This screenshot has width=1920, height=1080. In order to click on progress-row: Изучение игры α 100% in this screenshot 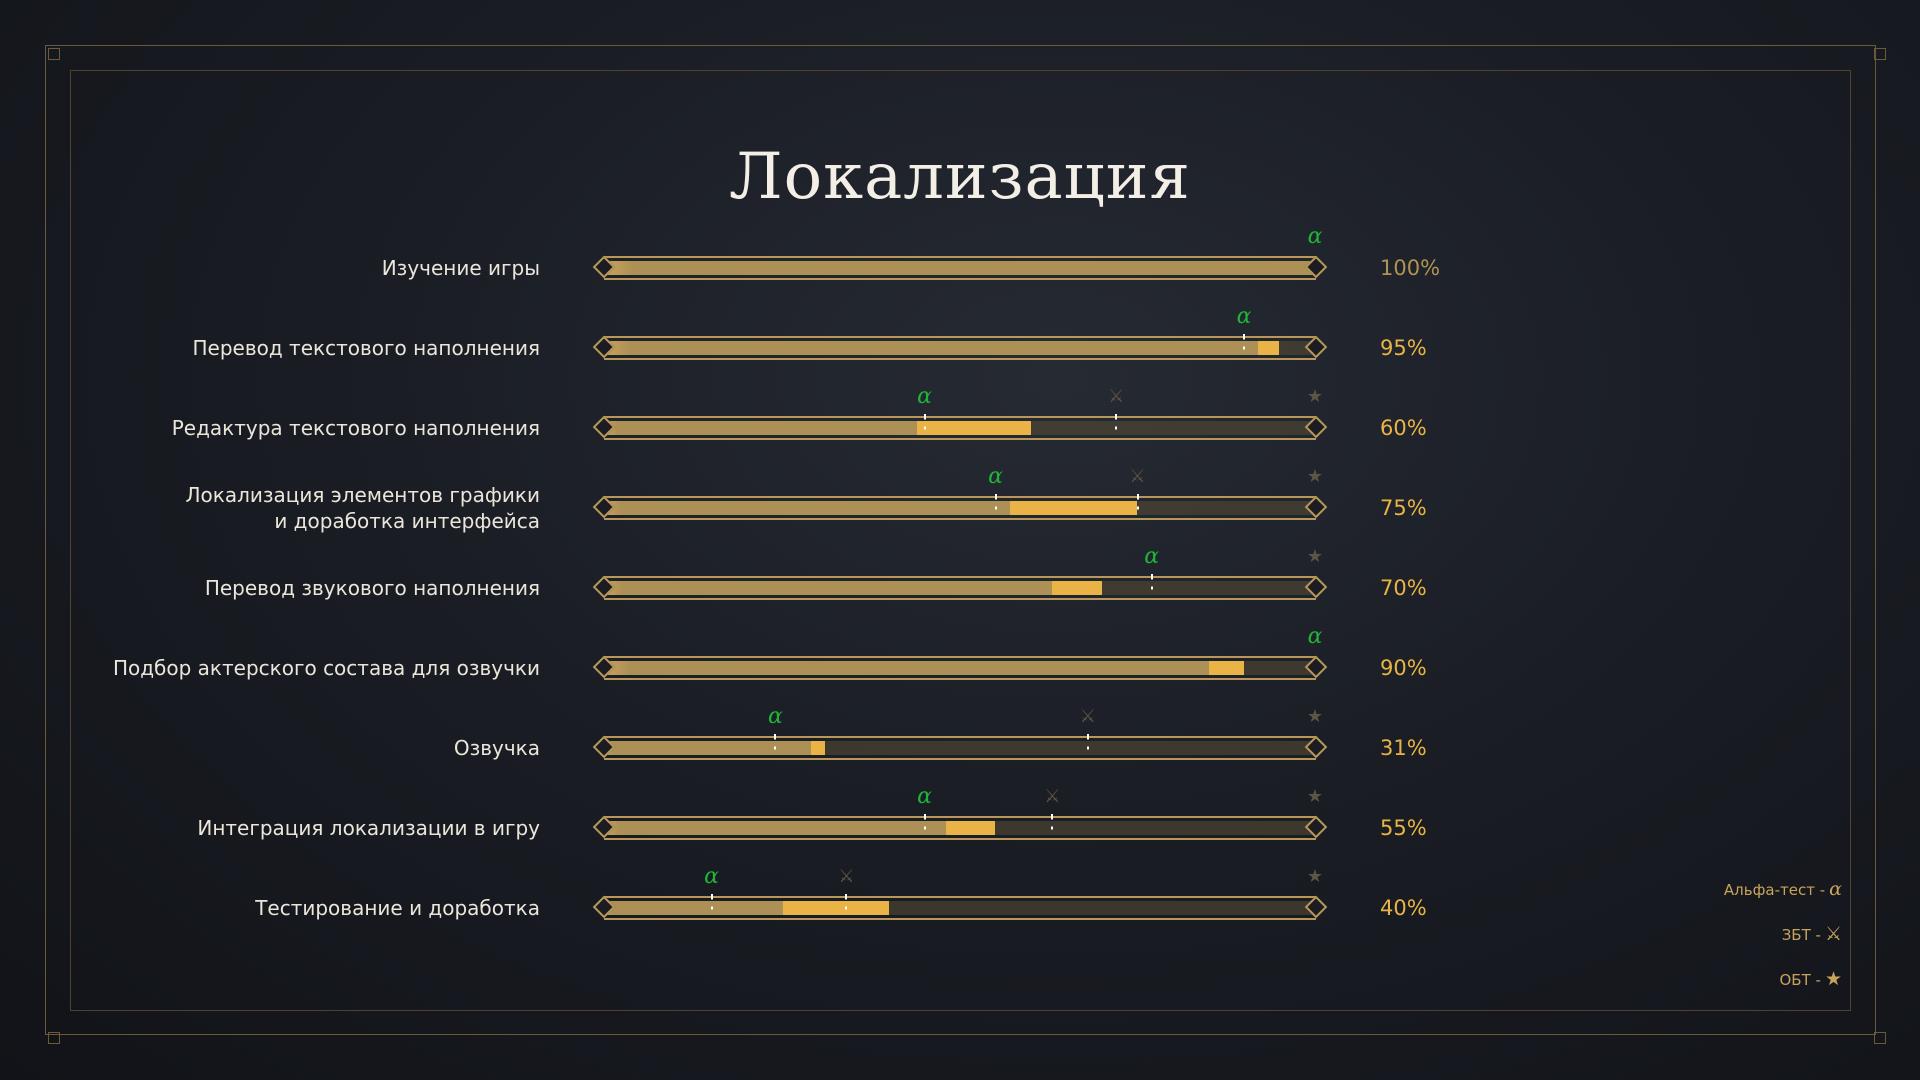, I will do `click(960, 287)`.